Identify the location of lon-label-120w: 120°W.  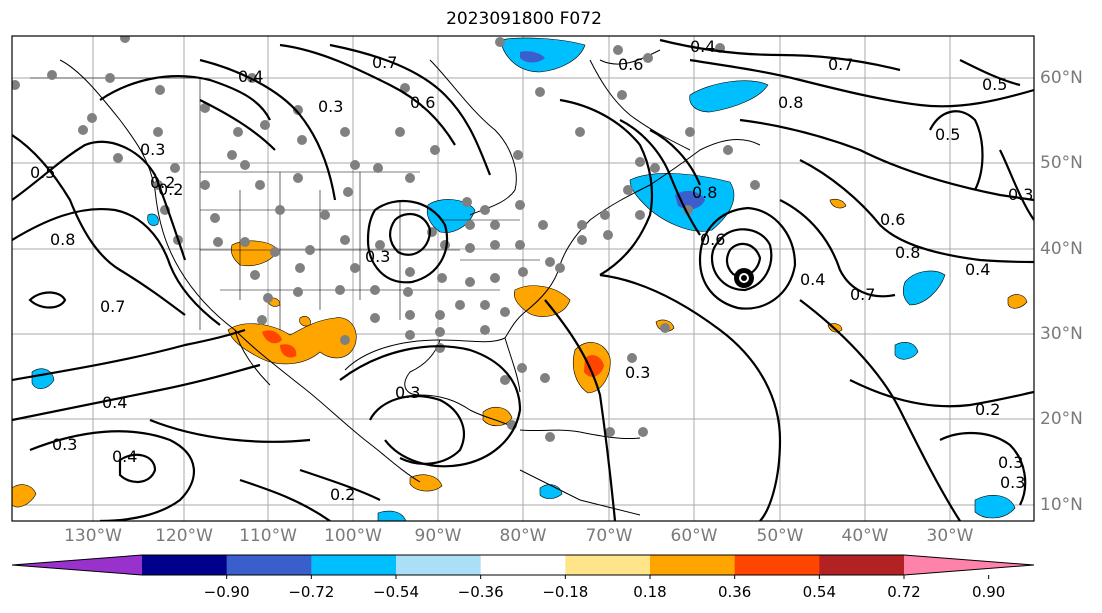
(184, 536).